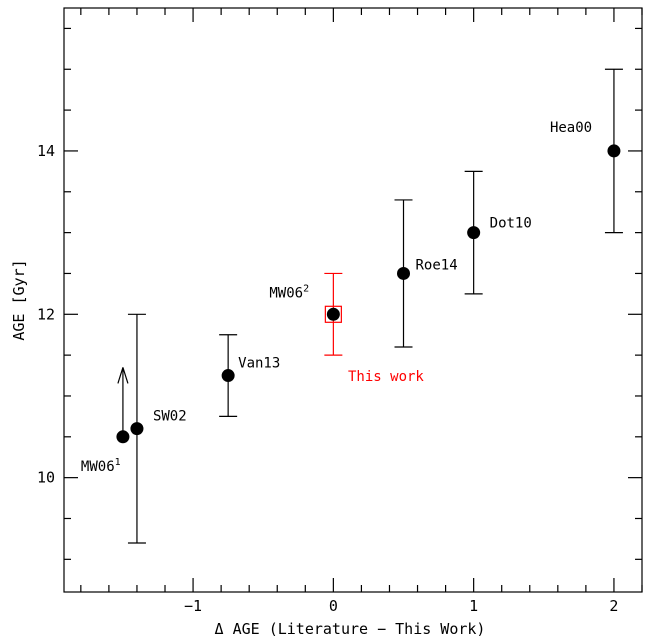 The image size is (647, 641). What do you see at coordinates (228, 376) in the screenshot?
I see `data-point-van13` at bounding box center [228, 376].